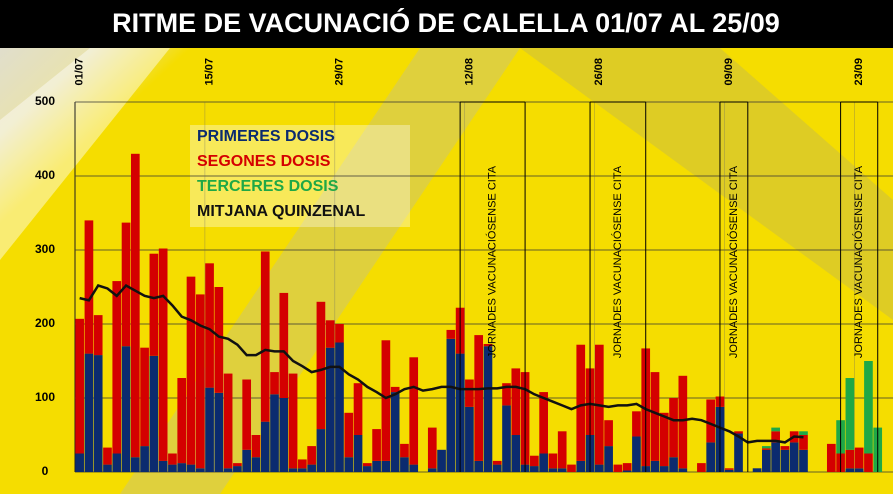 This screenshot has width=893, height=494. What do you see at coordinates (45, 249) in the screenshot?
I see `y-tick-label: 300` at bounding box center [45, 249].